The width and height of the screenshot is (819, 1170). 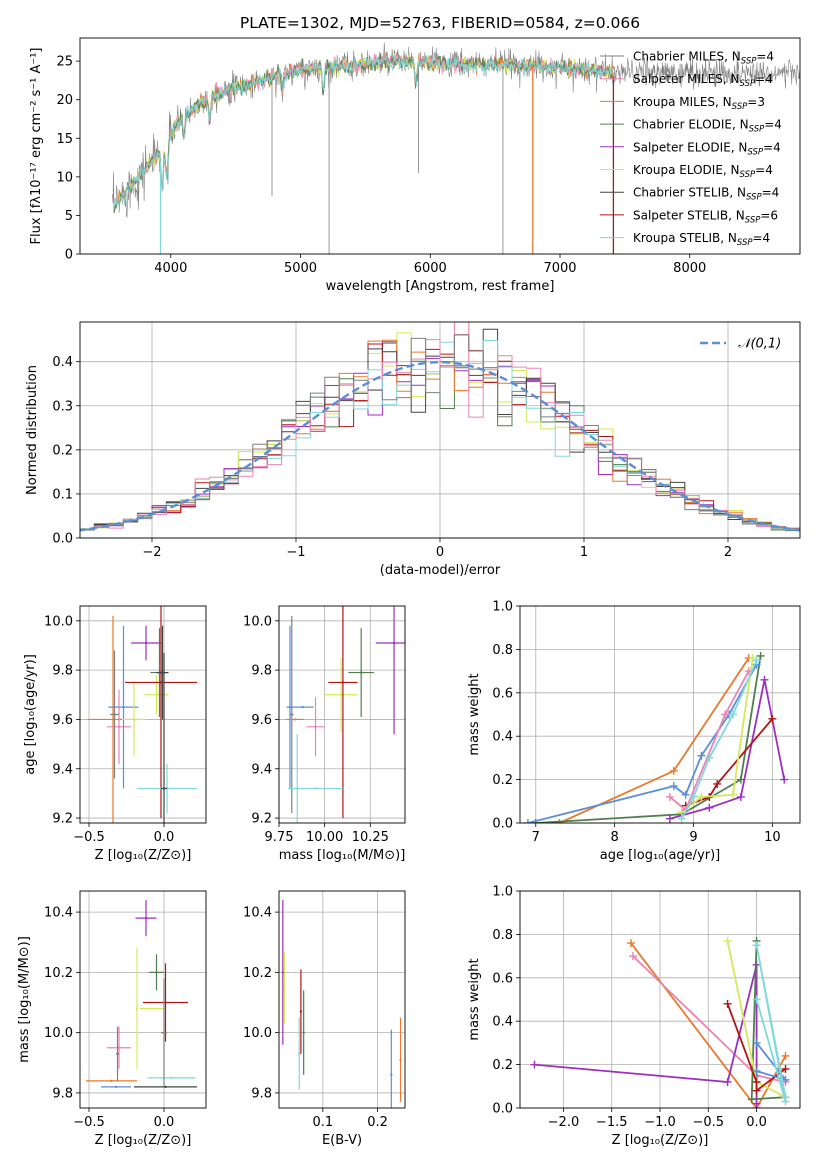 What do you see at coordinates (440, 552) in the screenshot?
I see `x-tick-label: 0` at bounding box center [440, 552].